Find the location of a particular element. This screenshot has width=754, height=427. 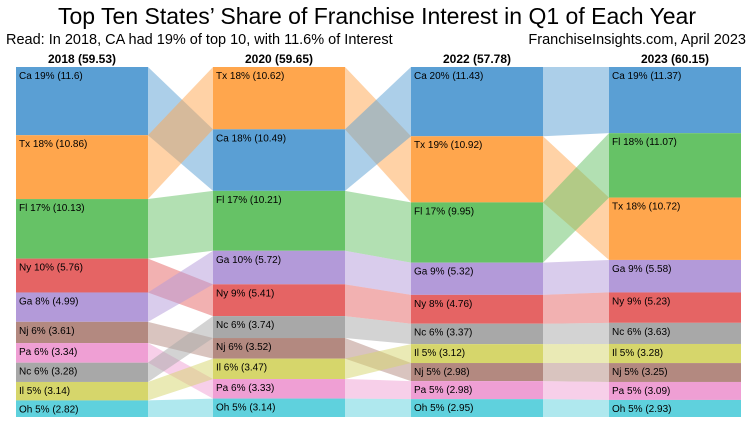

segment-label: Tx 18% (10.86) is located at coordinates (53, 144).